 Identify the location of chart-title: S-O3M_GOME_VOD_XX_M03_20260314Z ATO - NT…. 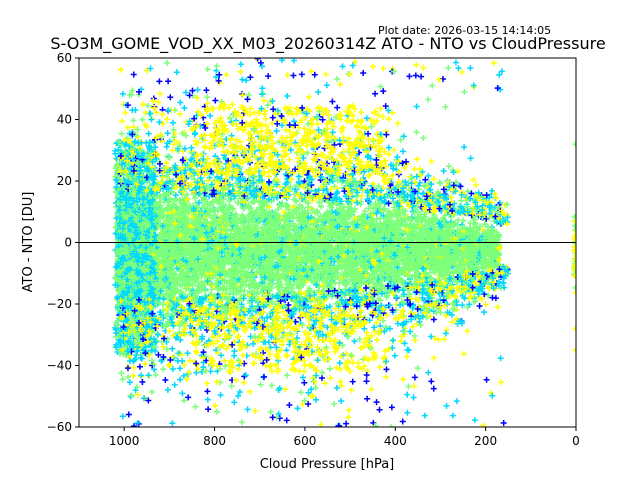
(328, 43).